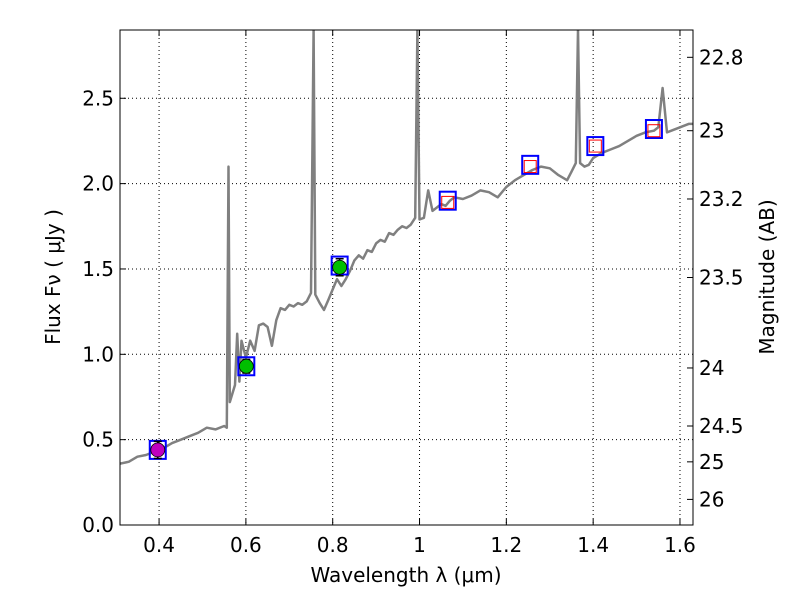 The height and width of the screenshot is (600, 800). What do you see at coordinates (419, 545) in the screenshot?
I see `x-tick-label: 1` at bounding box center [419, 545].